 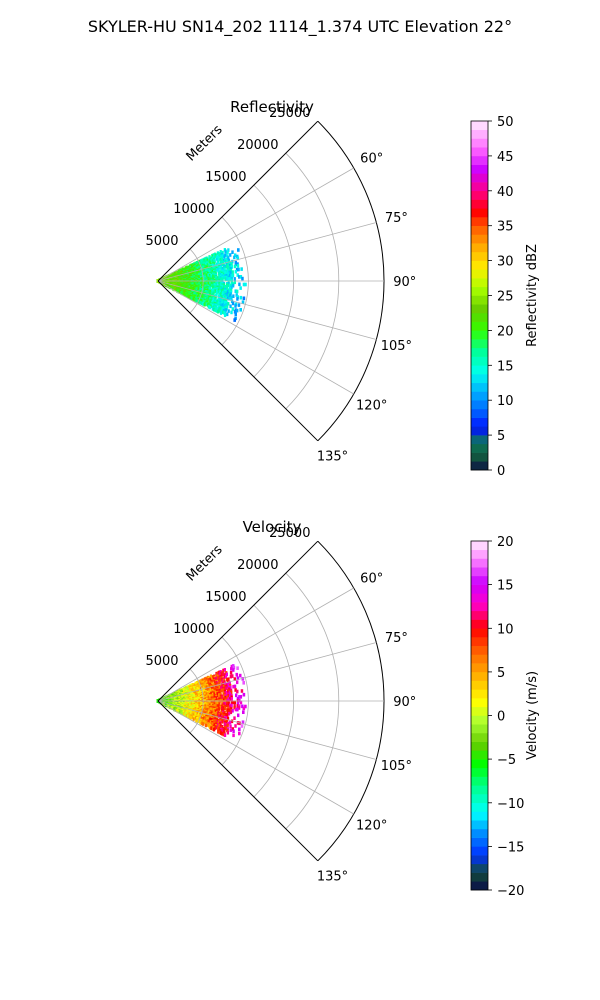 I want to click on r-tick-label: 20000, so click(x=257, y=145).